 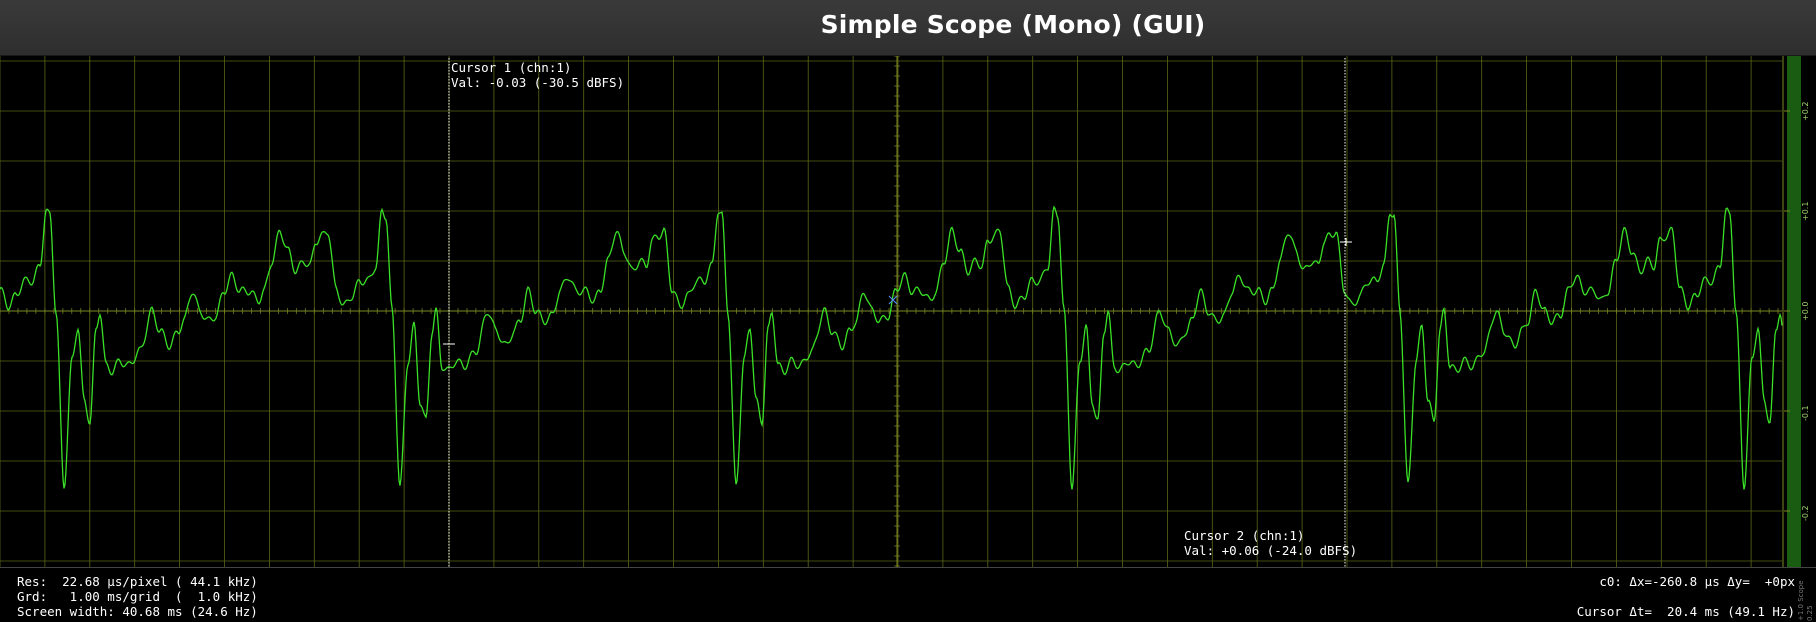 What do you see at coordinates (1697, 581) in the screenshot?
I see `status-delta: c0: Δx=-260.8 µs Δy= +0px` at bounding box center [1697, 581].